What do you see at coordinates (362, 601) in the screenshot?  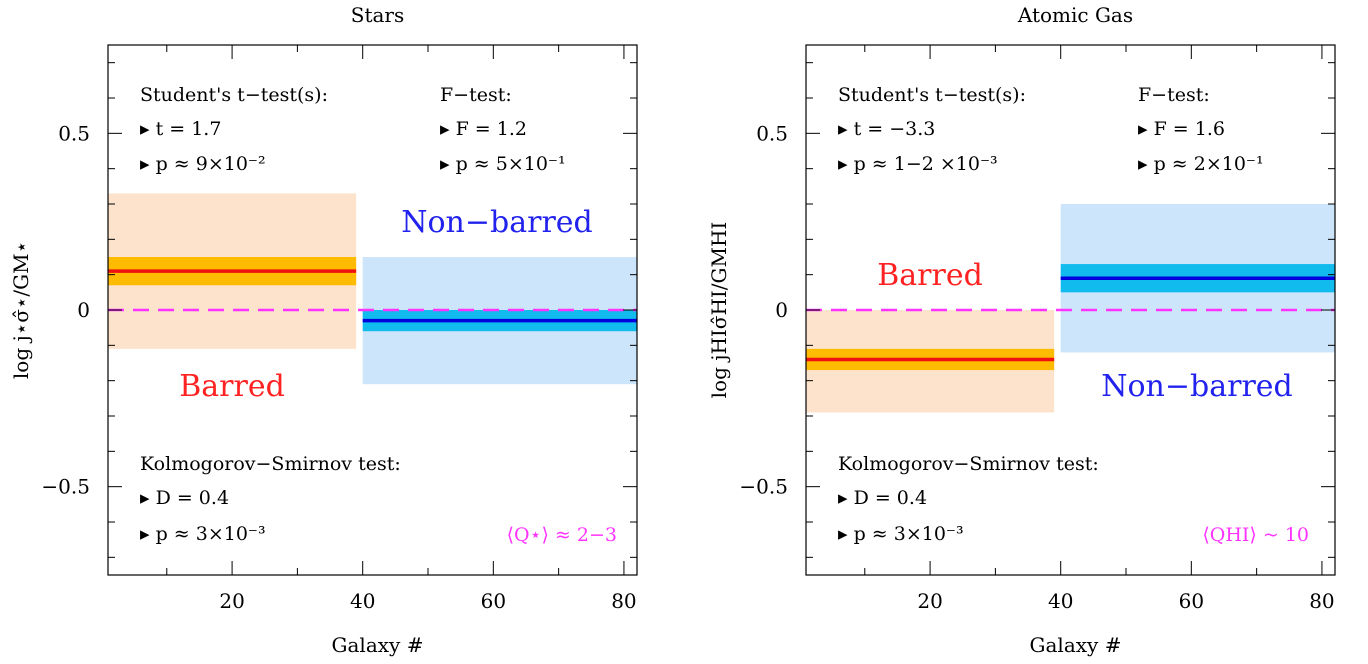 I see `stars-x-tick-label: 40` at bounding box center [362, 601].